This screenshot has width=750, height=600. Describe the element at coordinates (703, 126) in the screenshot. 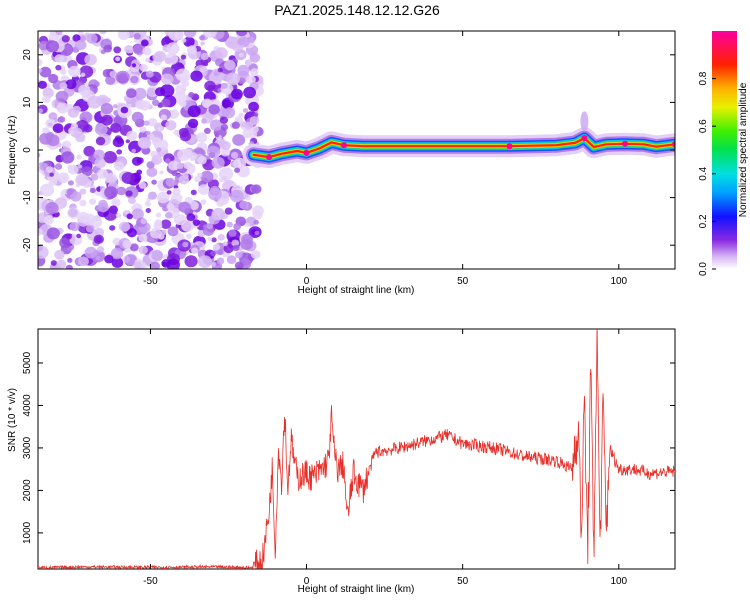

I see `colorbar-tick-label: 0.6` at that location.